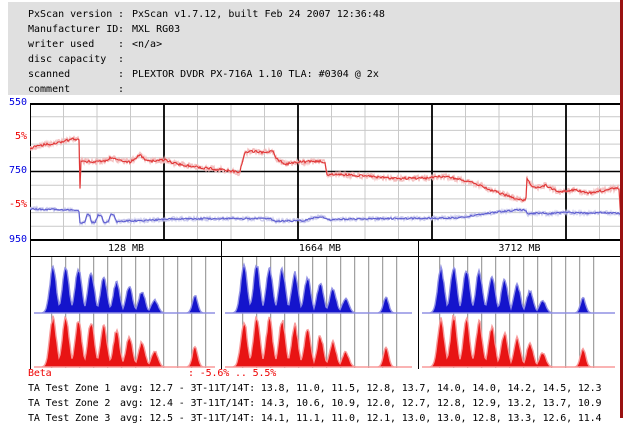 Image resolution: width=627 pixels, height=433 pixels. I want to click on info-label: scanned, so click(49, 74).